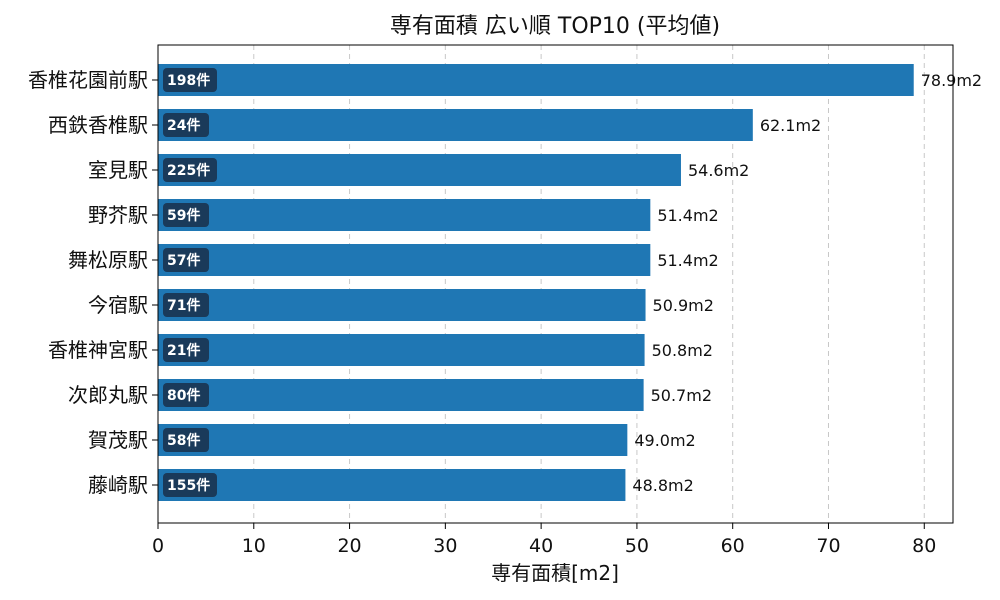 This screenshot has height=600, width=1000. I want to click on category-label-2: 西鉄香椎駅, so click(98, 125).